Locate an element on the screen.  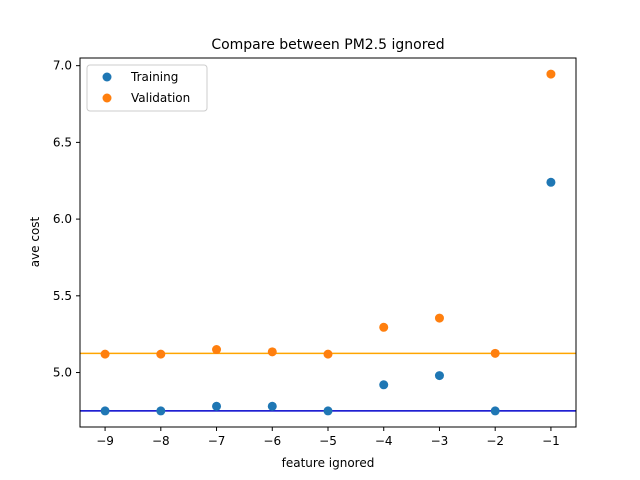
chart-title: Compare between PM2.5 ignored is located at coordinates (327, 45).